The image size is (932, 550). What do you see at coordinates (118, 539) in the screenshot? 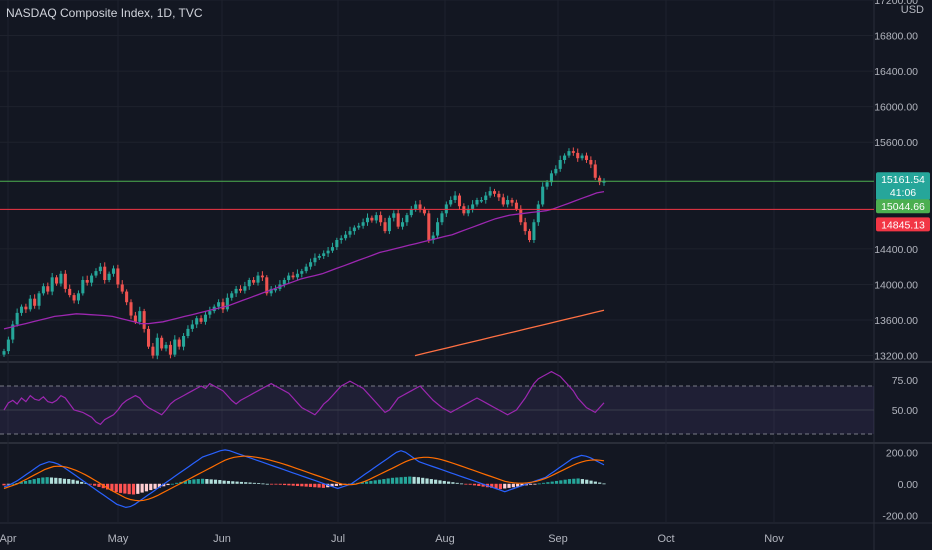
I see `x-tick-label: May` at bounding box center [118, 539].